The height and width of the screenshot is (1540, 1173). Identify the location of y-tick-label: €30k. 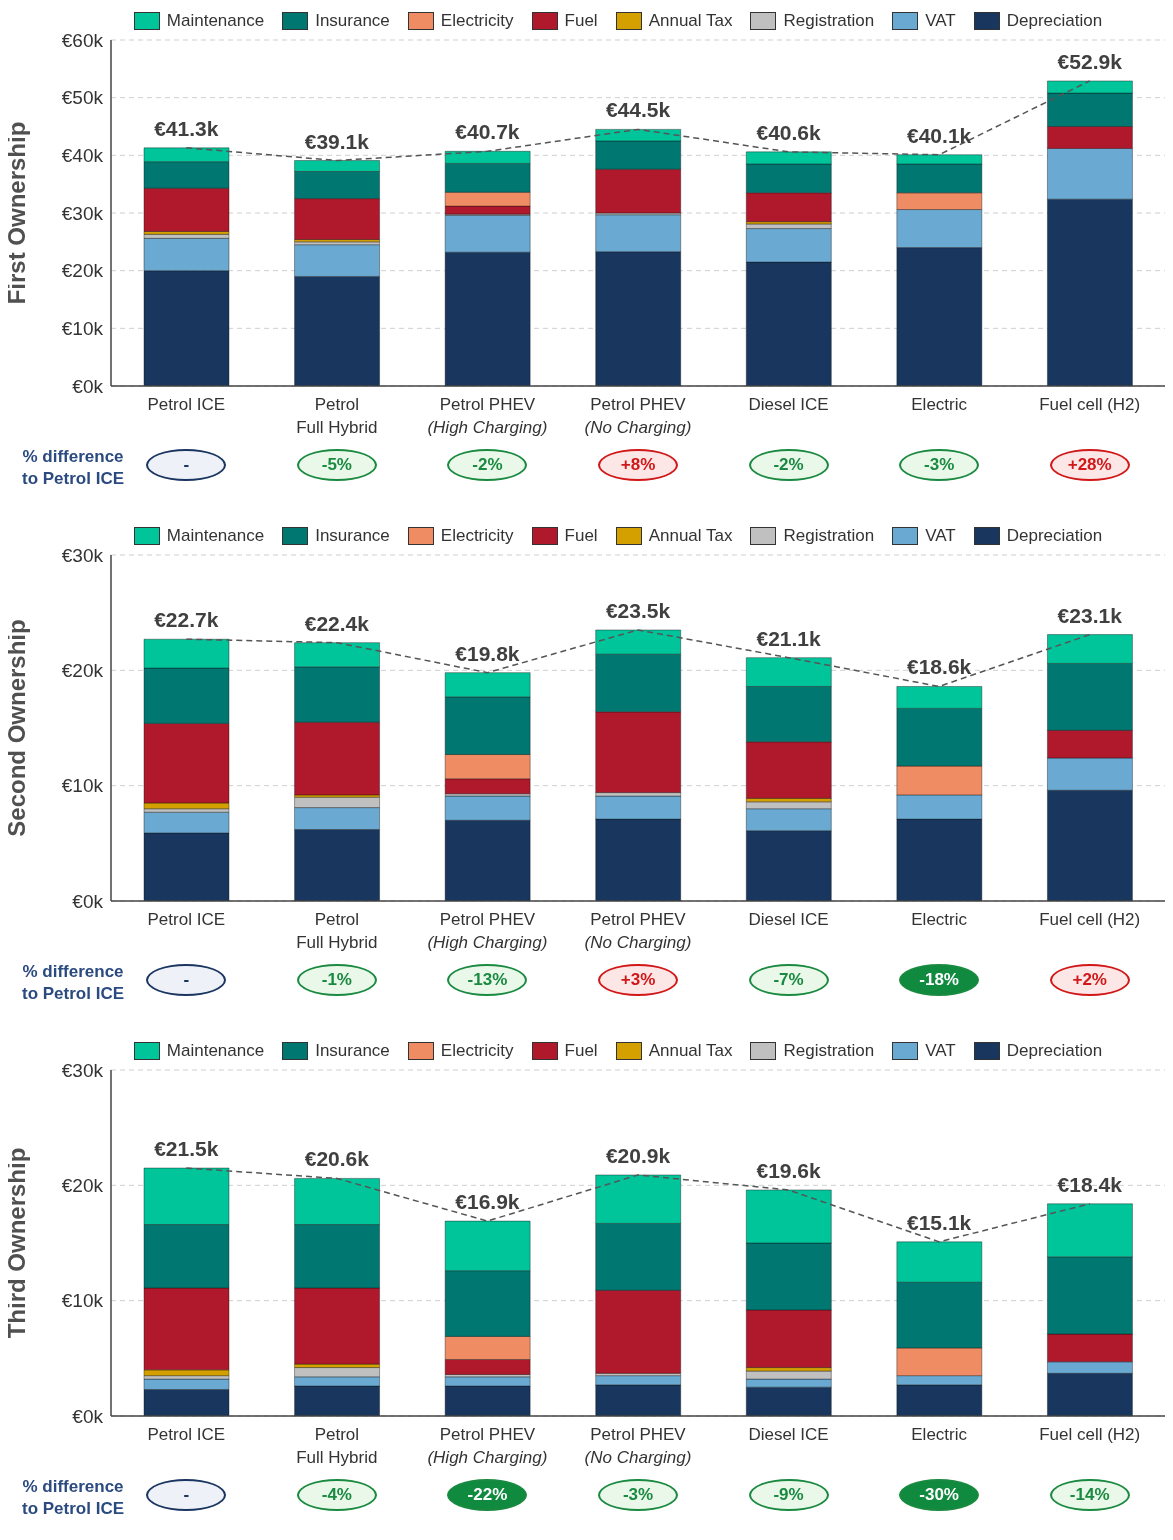
(82, 213).